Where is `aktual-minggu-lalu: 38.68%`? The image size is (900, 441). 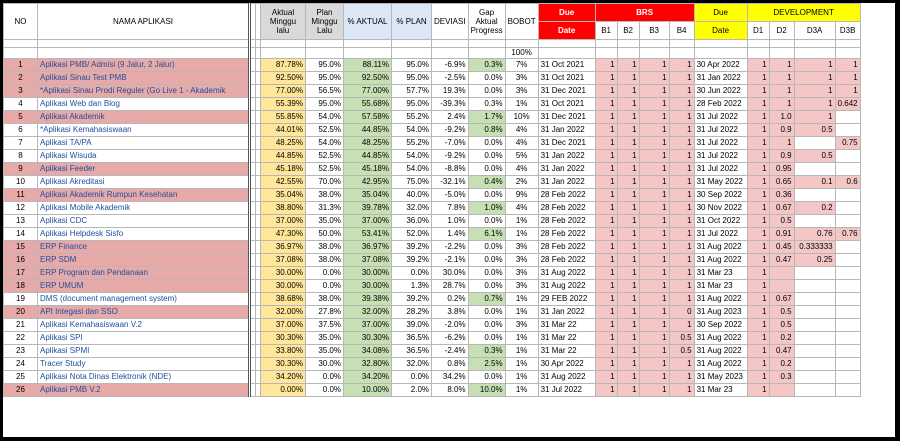
aktual-minggu-lalu: 38.68% is located at coordinates (283, 299).